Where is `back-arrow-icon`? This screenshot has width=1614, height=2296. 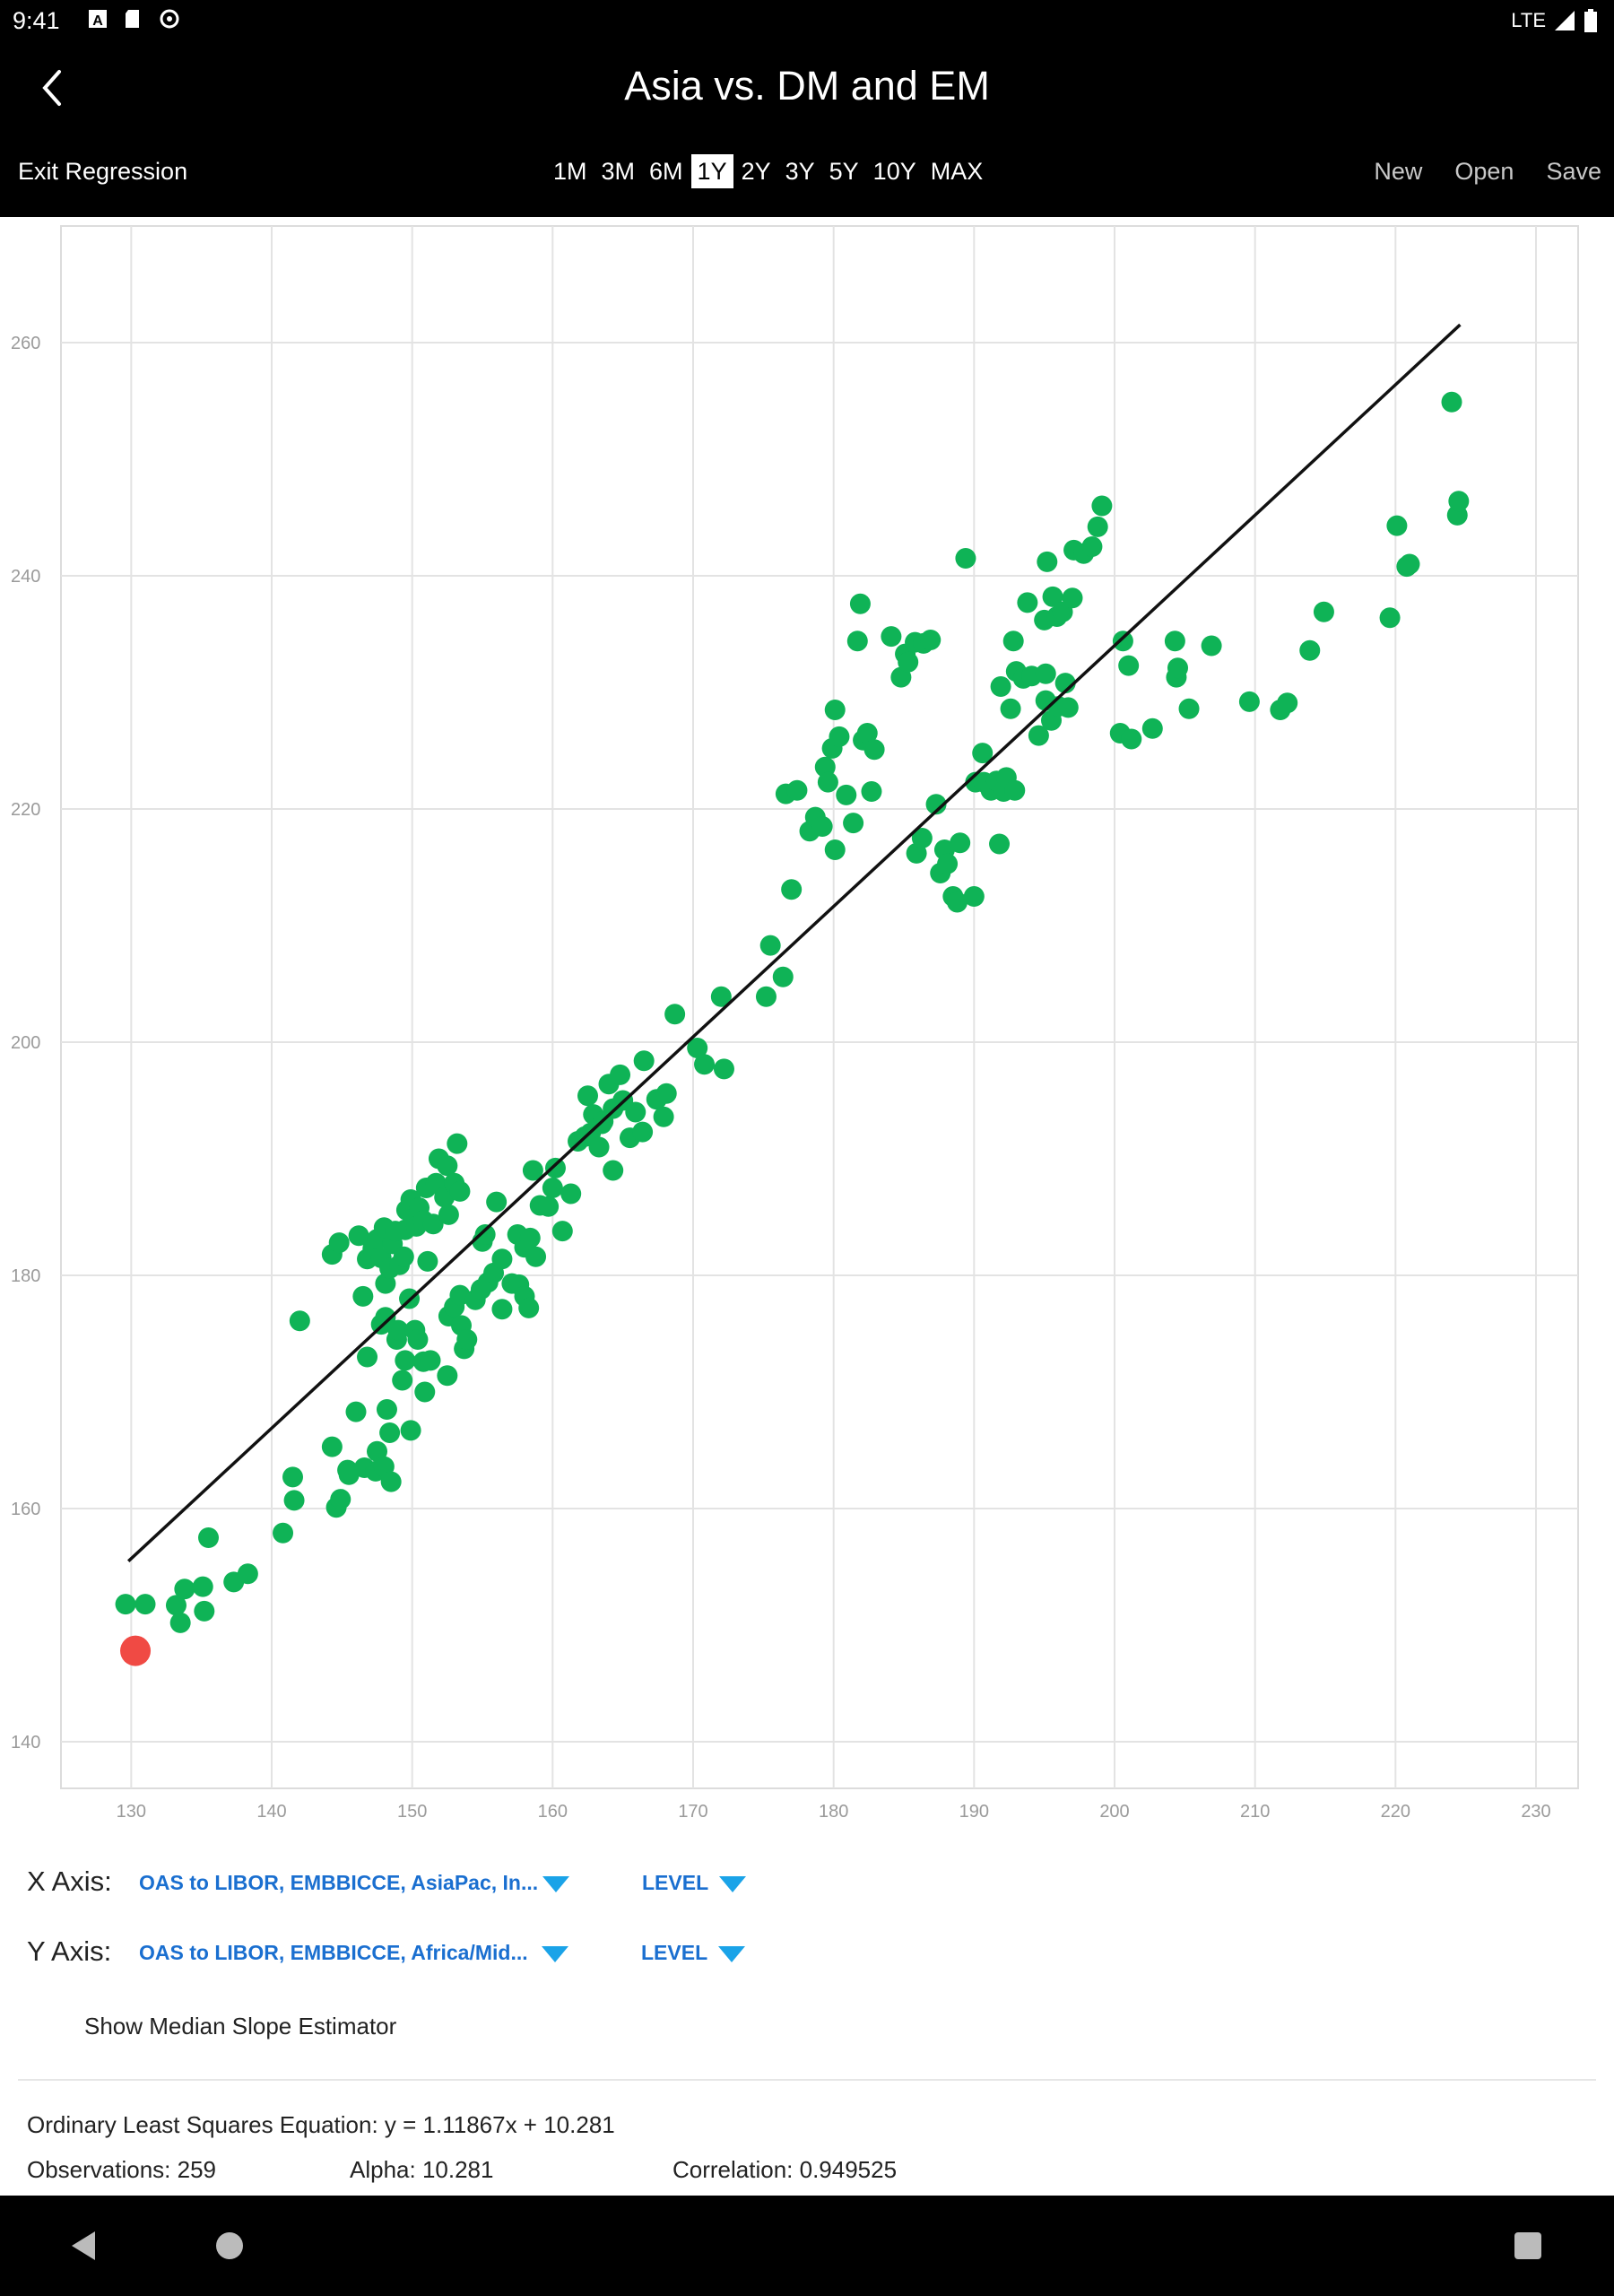 back-arrow-icon is located at coordinates (54, 88).